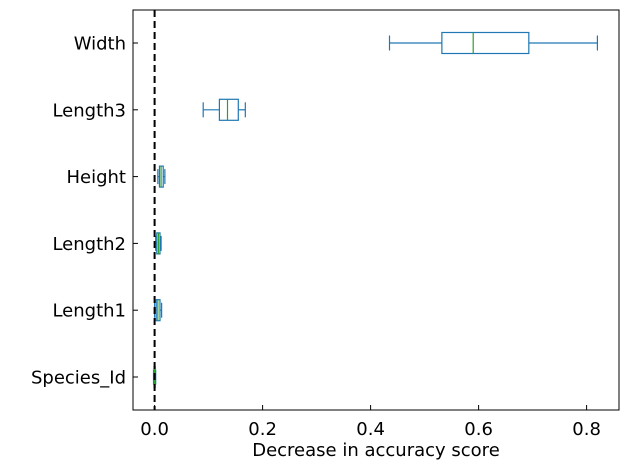 This screenshot has width=630, height=470. I want to click on x-tick-label: 0.6, so click(478, 429).